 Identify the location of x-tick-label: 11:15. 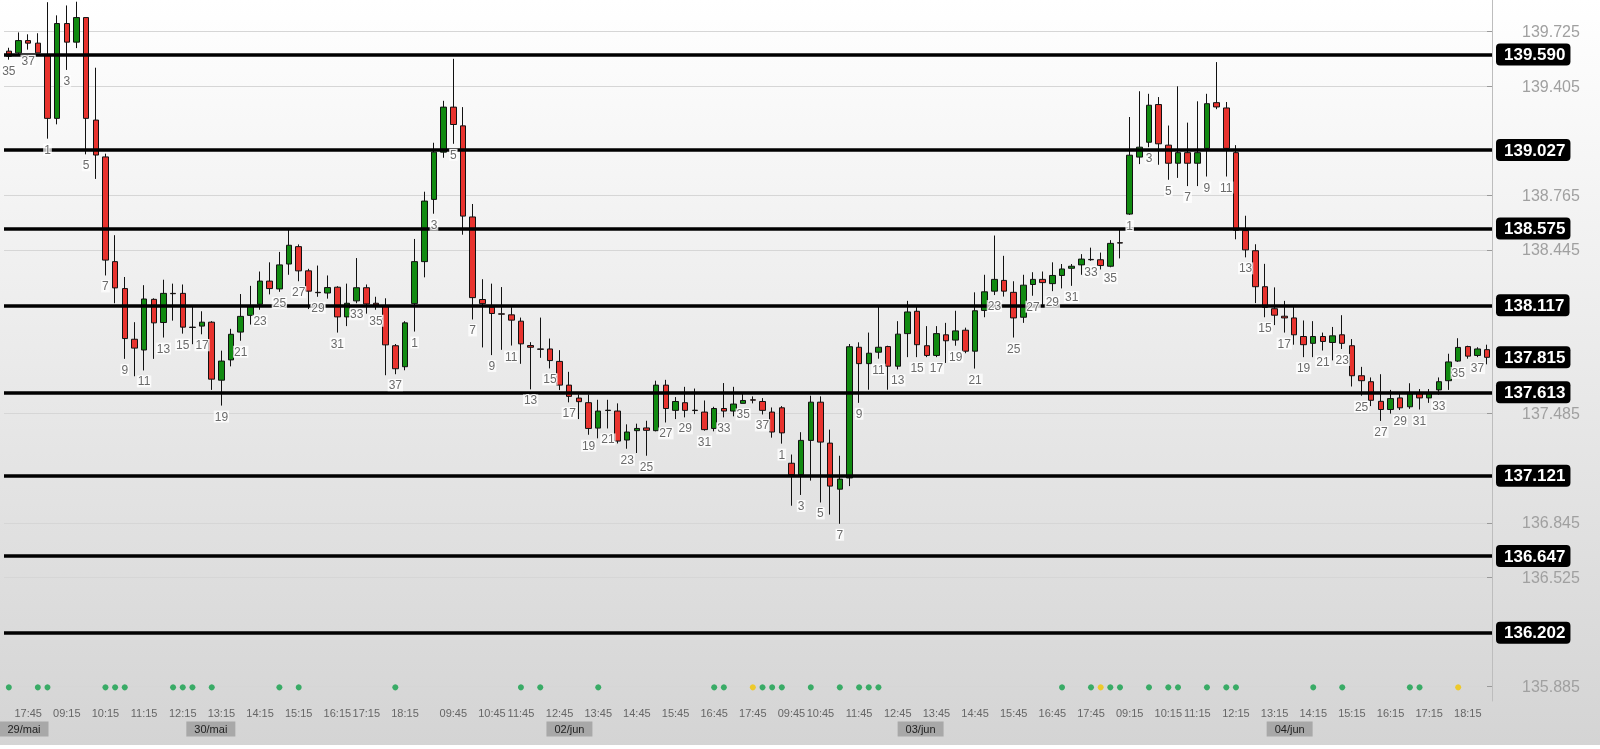
(144, 712).